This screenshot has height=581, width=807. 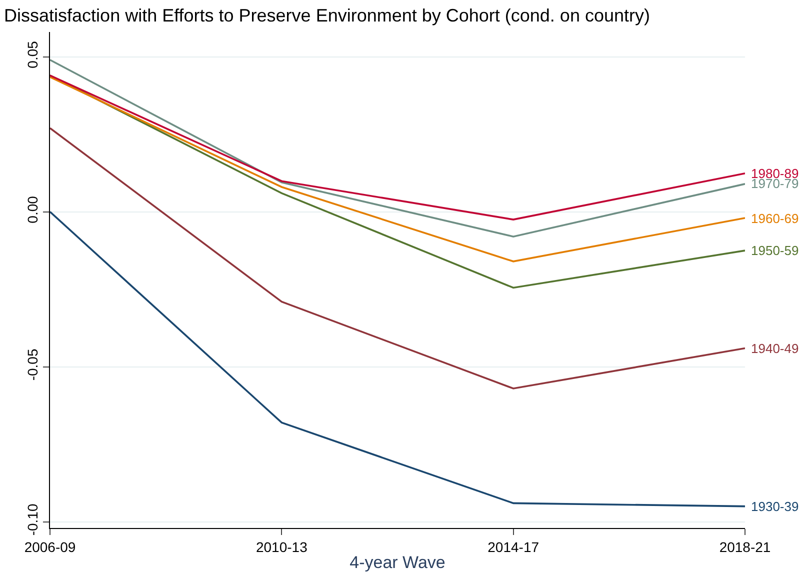 I want to click on y-tick-label: -0.10, so click(x=32, y=520).